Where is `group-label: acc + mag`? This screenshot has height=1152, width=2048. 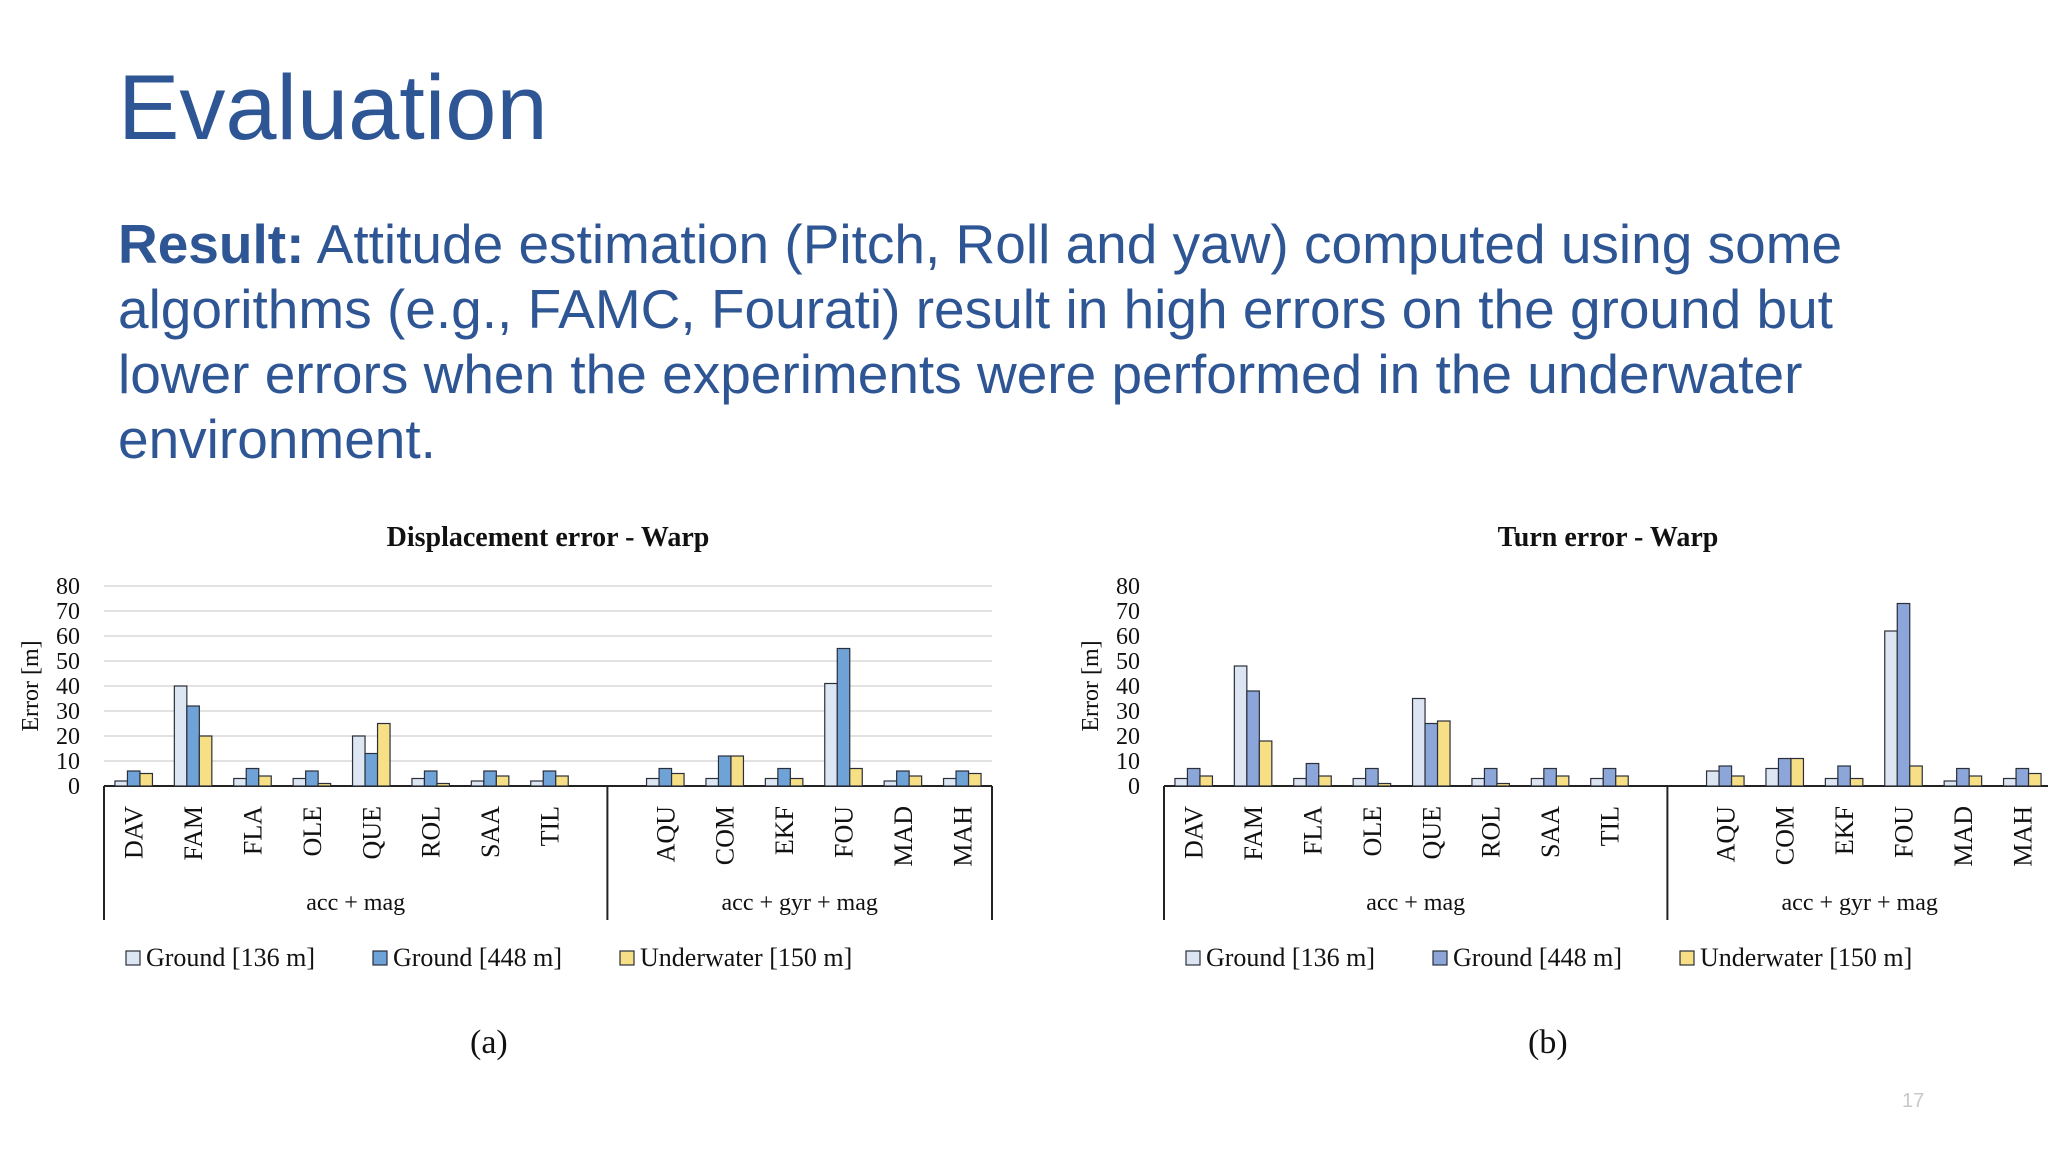 group-label: acc + mag is located at coordinates (1415, 903).